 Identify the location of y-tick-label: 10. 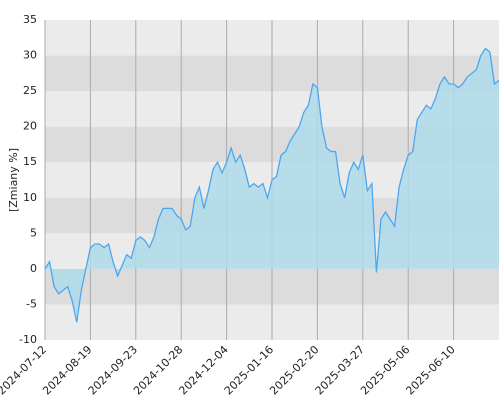
(30, 197).